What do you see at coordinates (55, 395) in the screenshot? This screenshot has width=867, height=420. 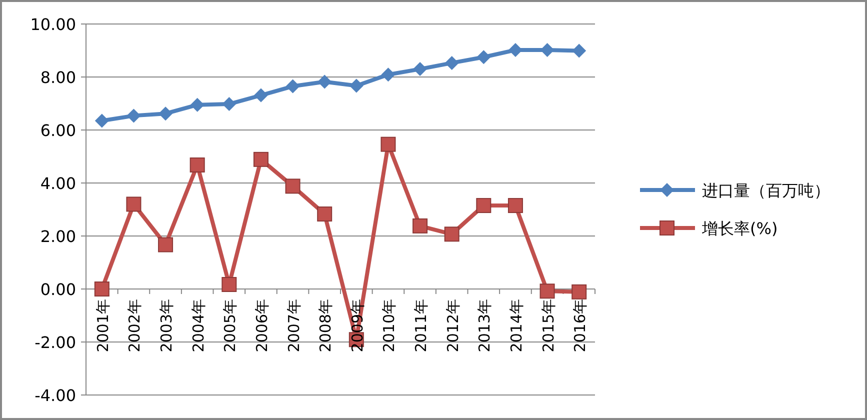 I see `y-tick-label: -4.00` at bounding box center [55, 395].